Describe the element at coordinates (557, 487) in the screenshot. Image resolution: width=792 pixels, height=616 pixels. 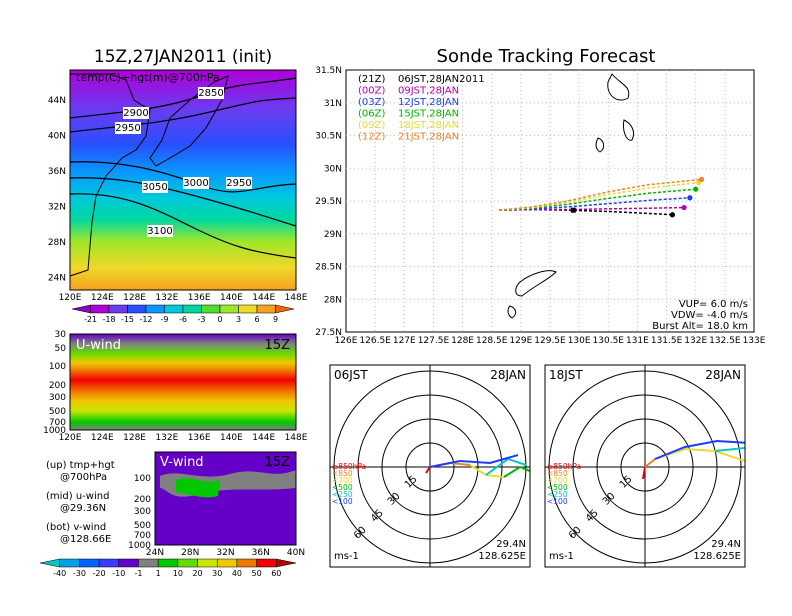
I see `polar-level-label: <500` at that location.